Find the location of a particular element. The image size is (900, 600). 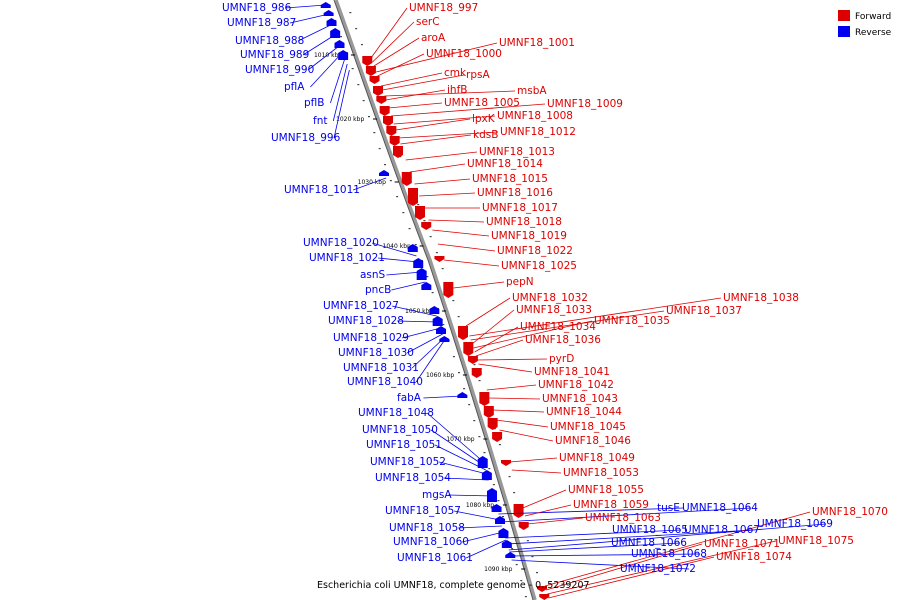

kbp-label: 1030 kbp is located at coordinates (372, 182).